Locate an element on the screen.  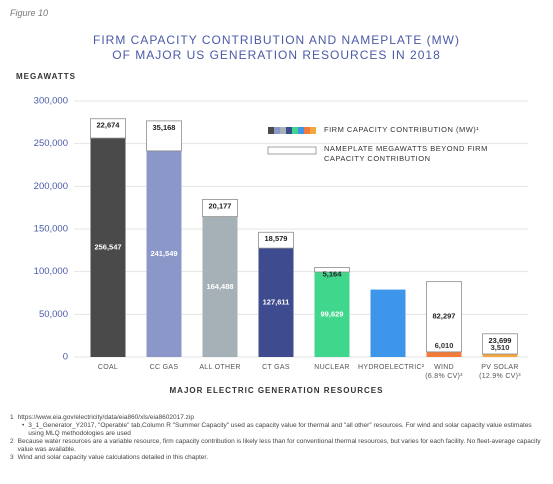
y-tick-label: 0 is located at coordinates (65, 357).